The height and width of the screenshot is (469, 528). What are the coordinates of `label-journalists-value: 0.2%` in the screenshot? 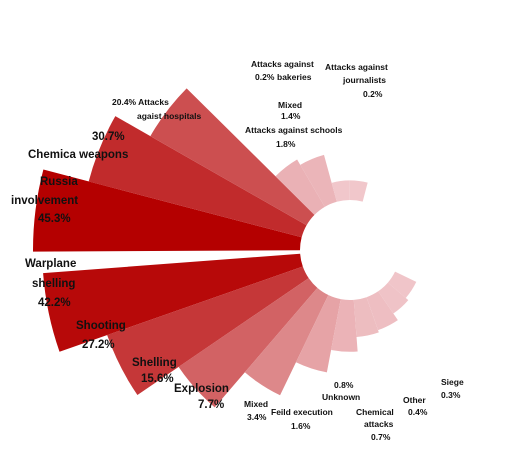 It's located at (373, 94).